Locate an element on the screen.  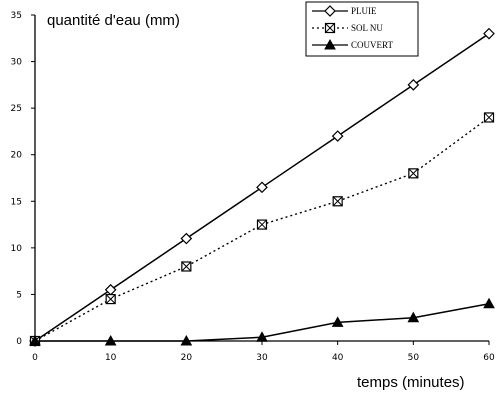
legend-item: COUVERT is located at coordinates (352, 44).